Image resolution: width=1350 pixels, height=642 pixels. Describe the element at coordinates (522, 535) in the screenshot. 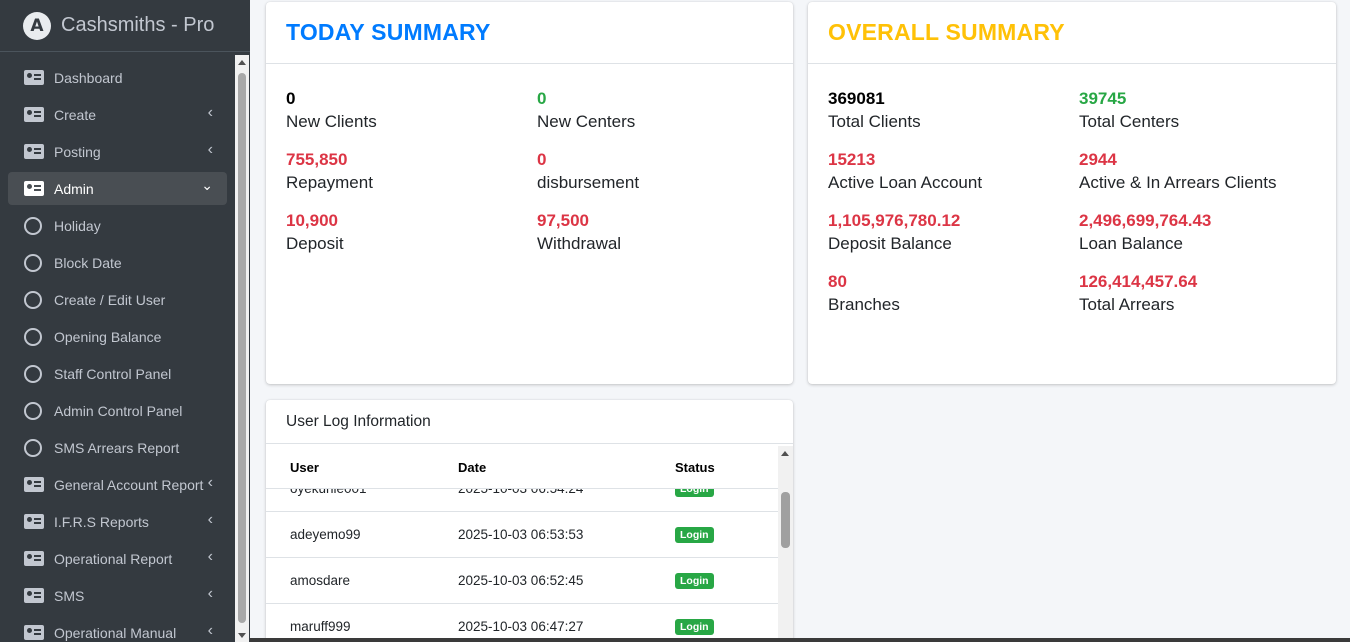

I see `table-row: adeyemo99 2025-10-03 06:53:53 Login` at that location.